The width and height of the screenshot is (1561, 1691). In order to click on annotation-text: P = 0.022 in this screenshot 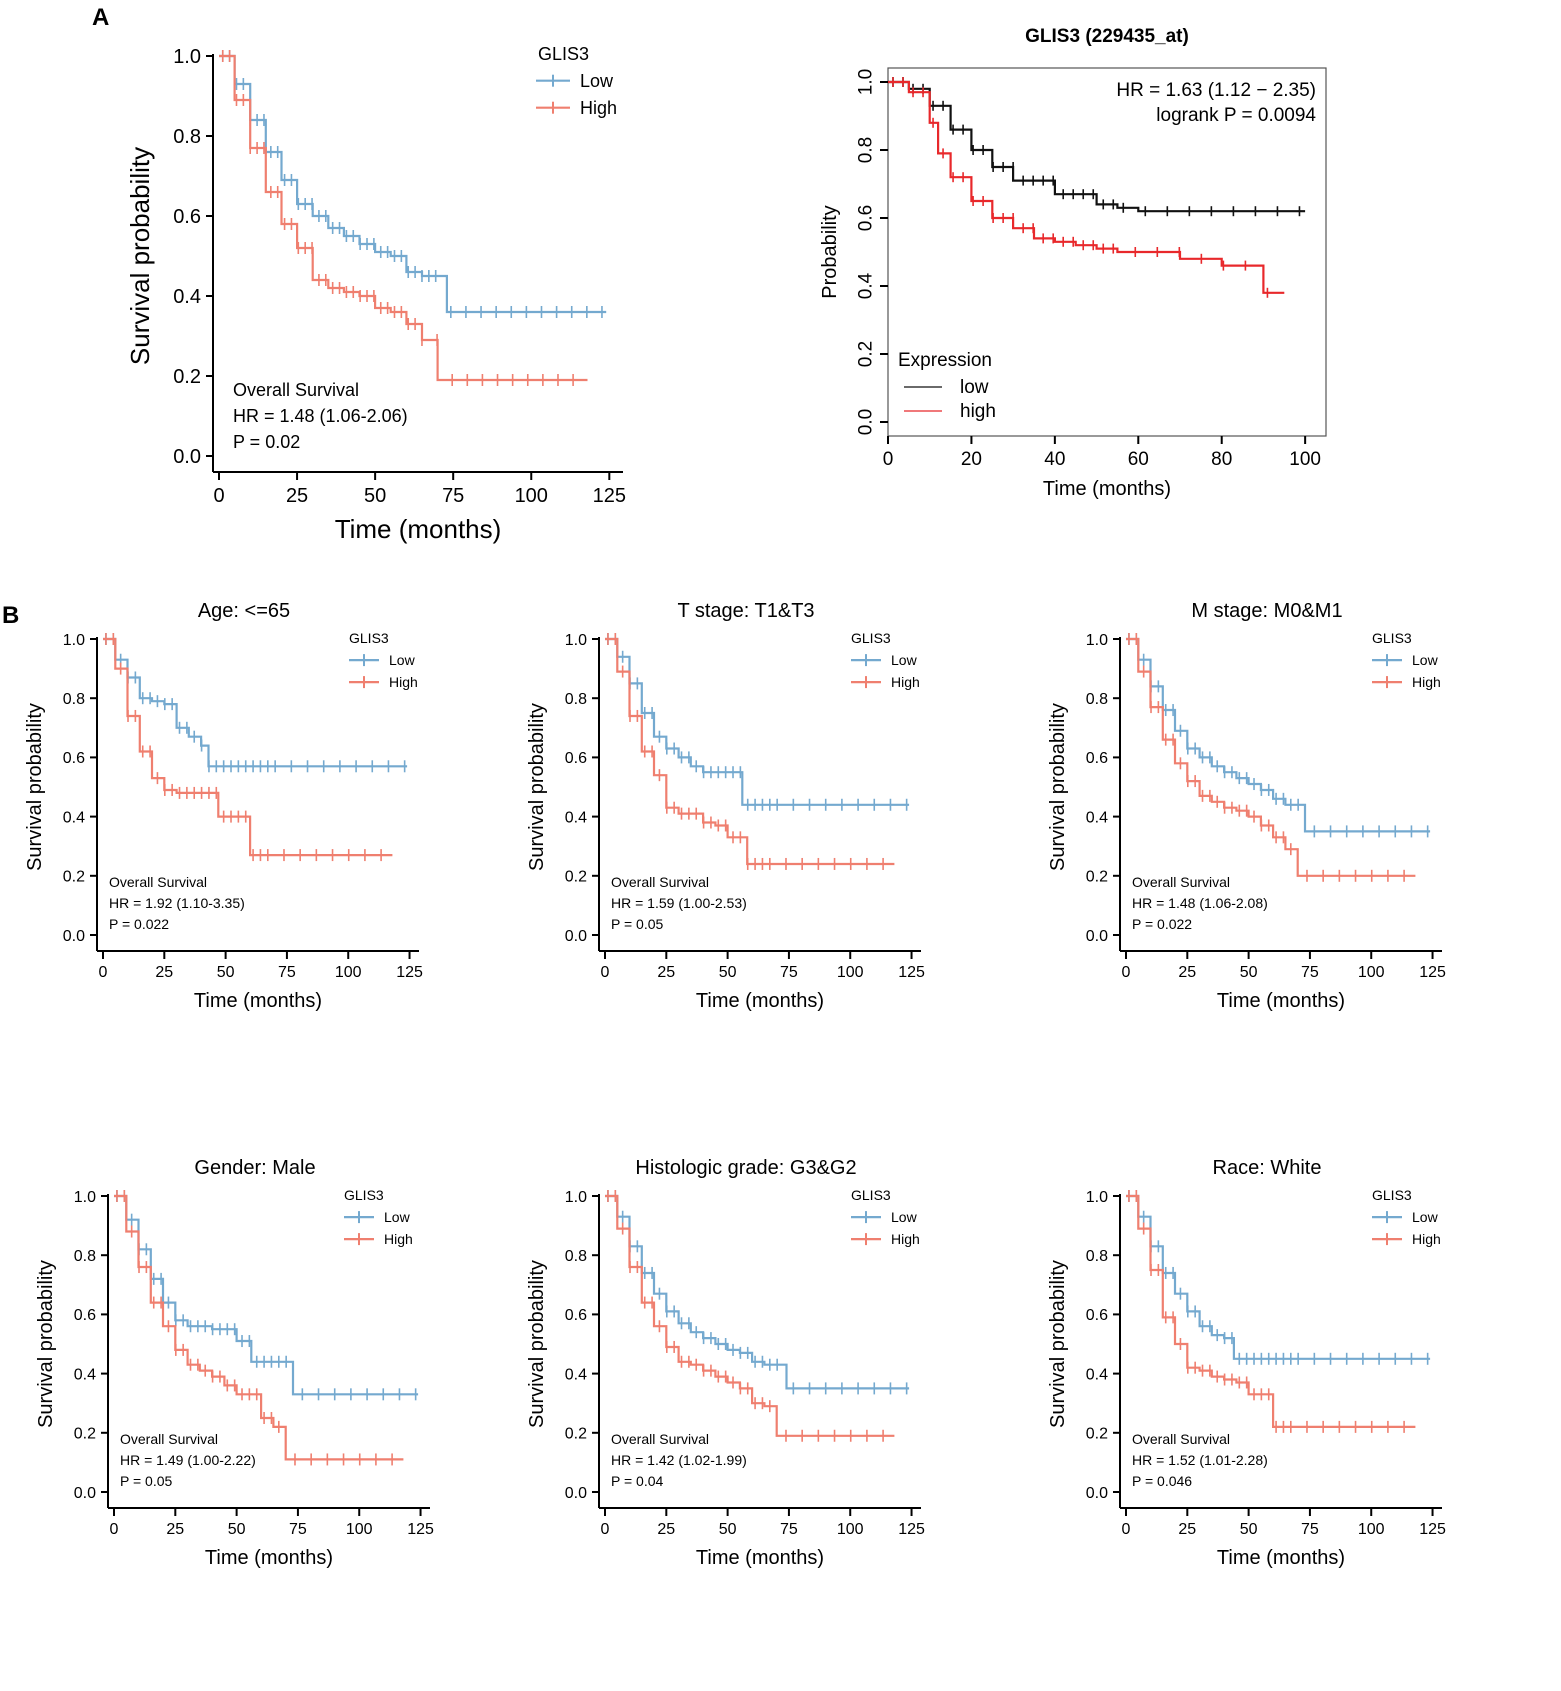, I will do `click(139, 924)`.